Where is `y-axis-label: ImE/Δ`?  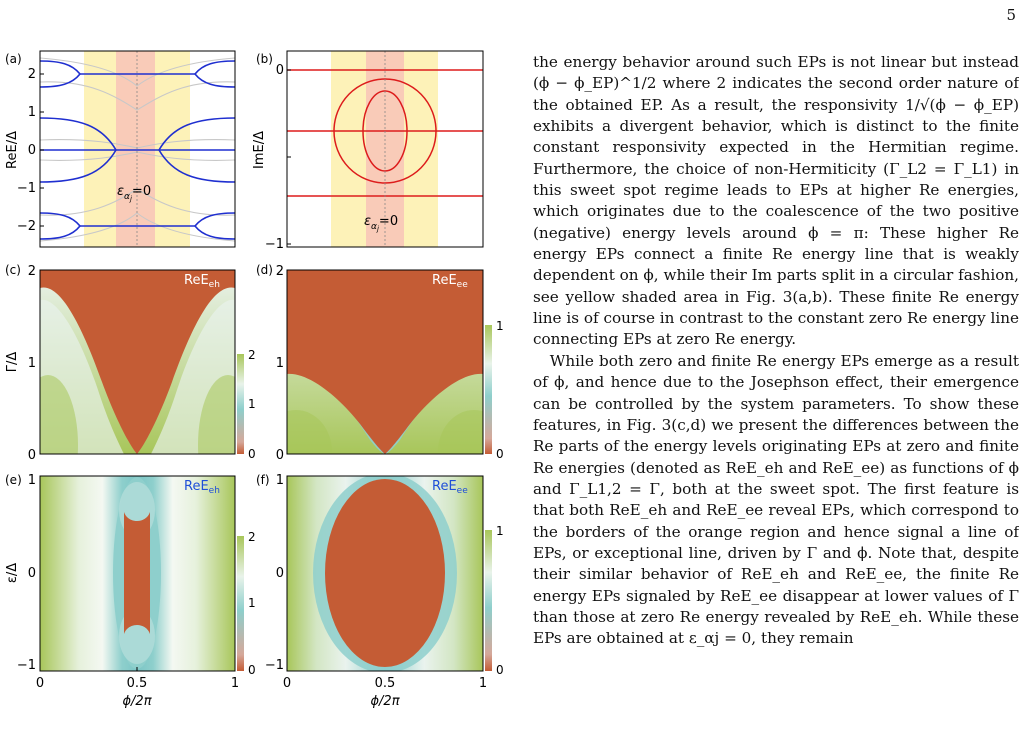 y-axis-label: ImE/Δ is located at coordinates (259, 150).